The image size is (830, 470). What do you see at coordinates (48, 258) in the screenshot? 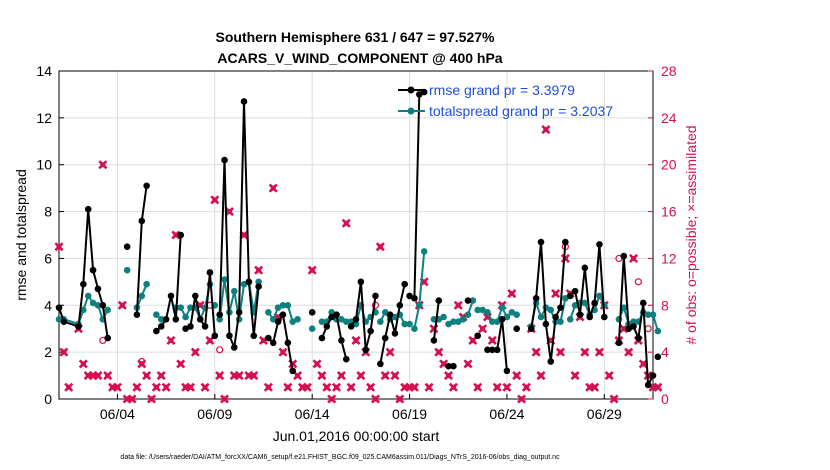
I see `y-tick-label: 6` at bounding box center [48, 258].